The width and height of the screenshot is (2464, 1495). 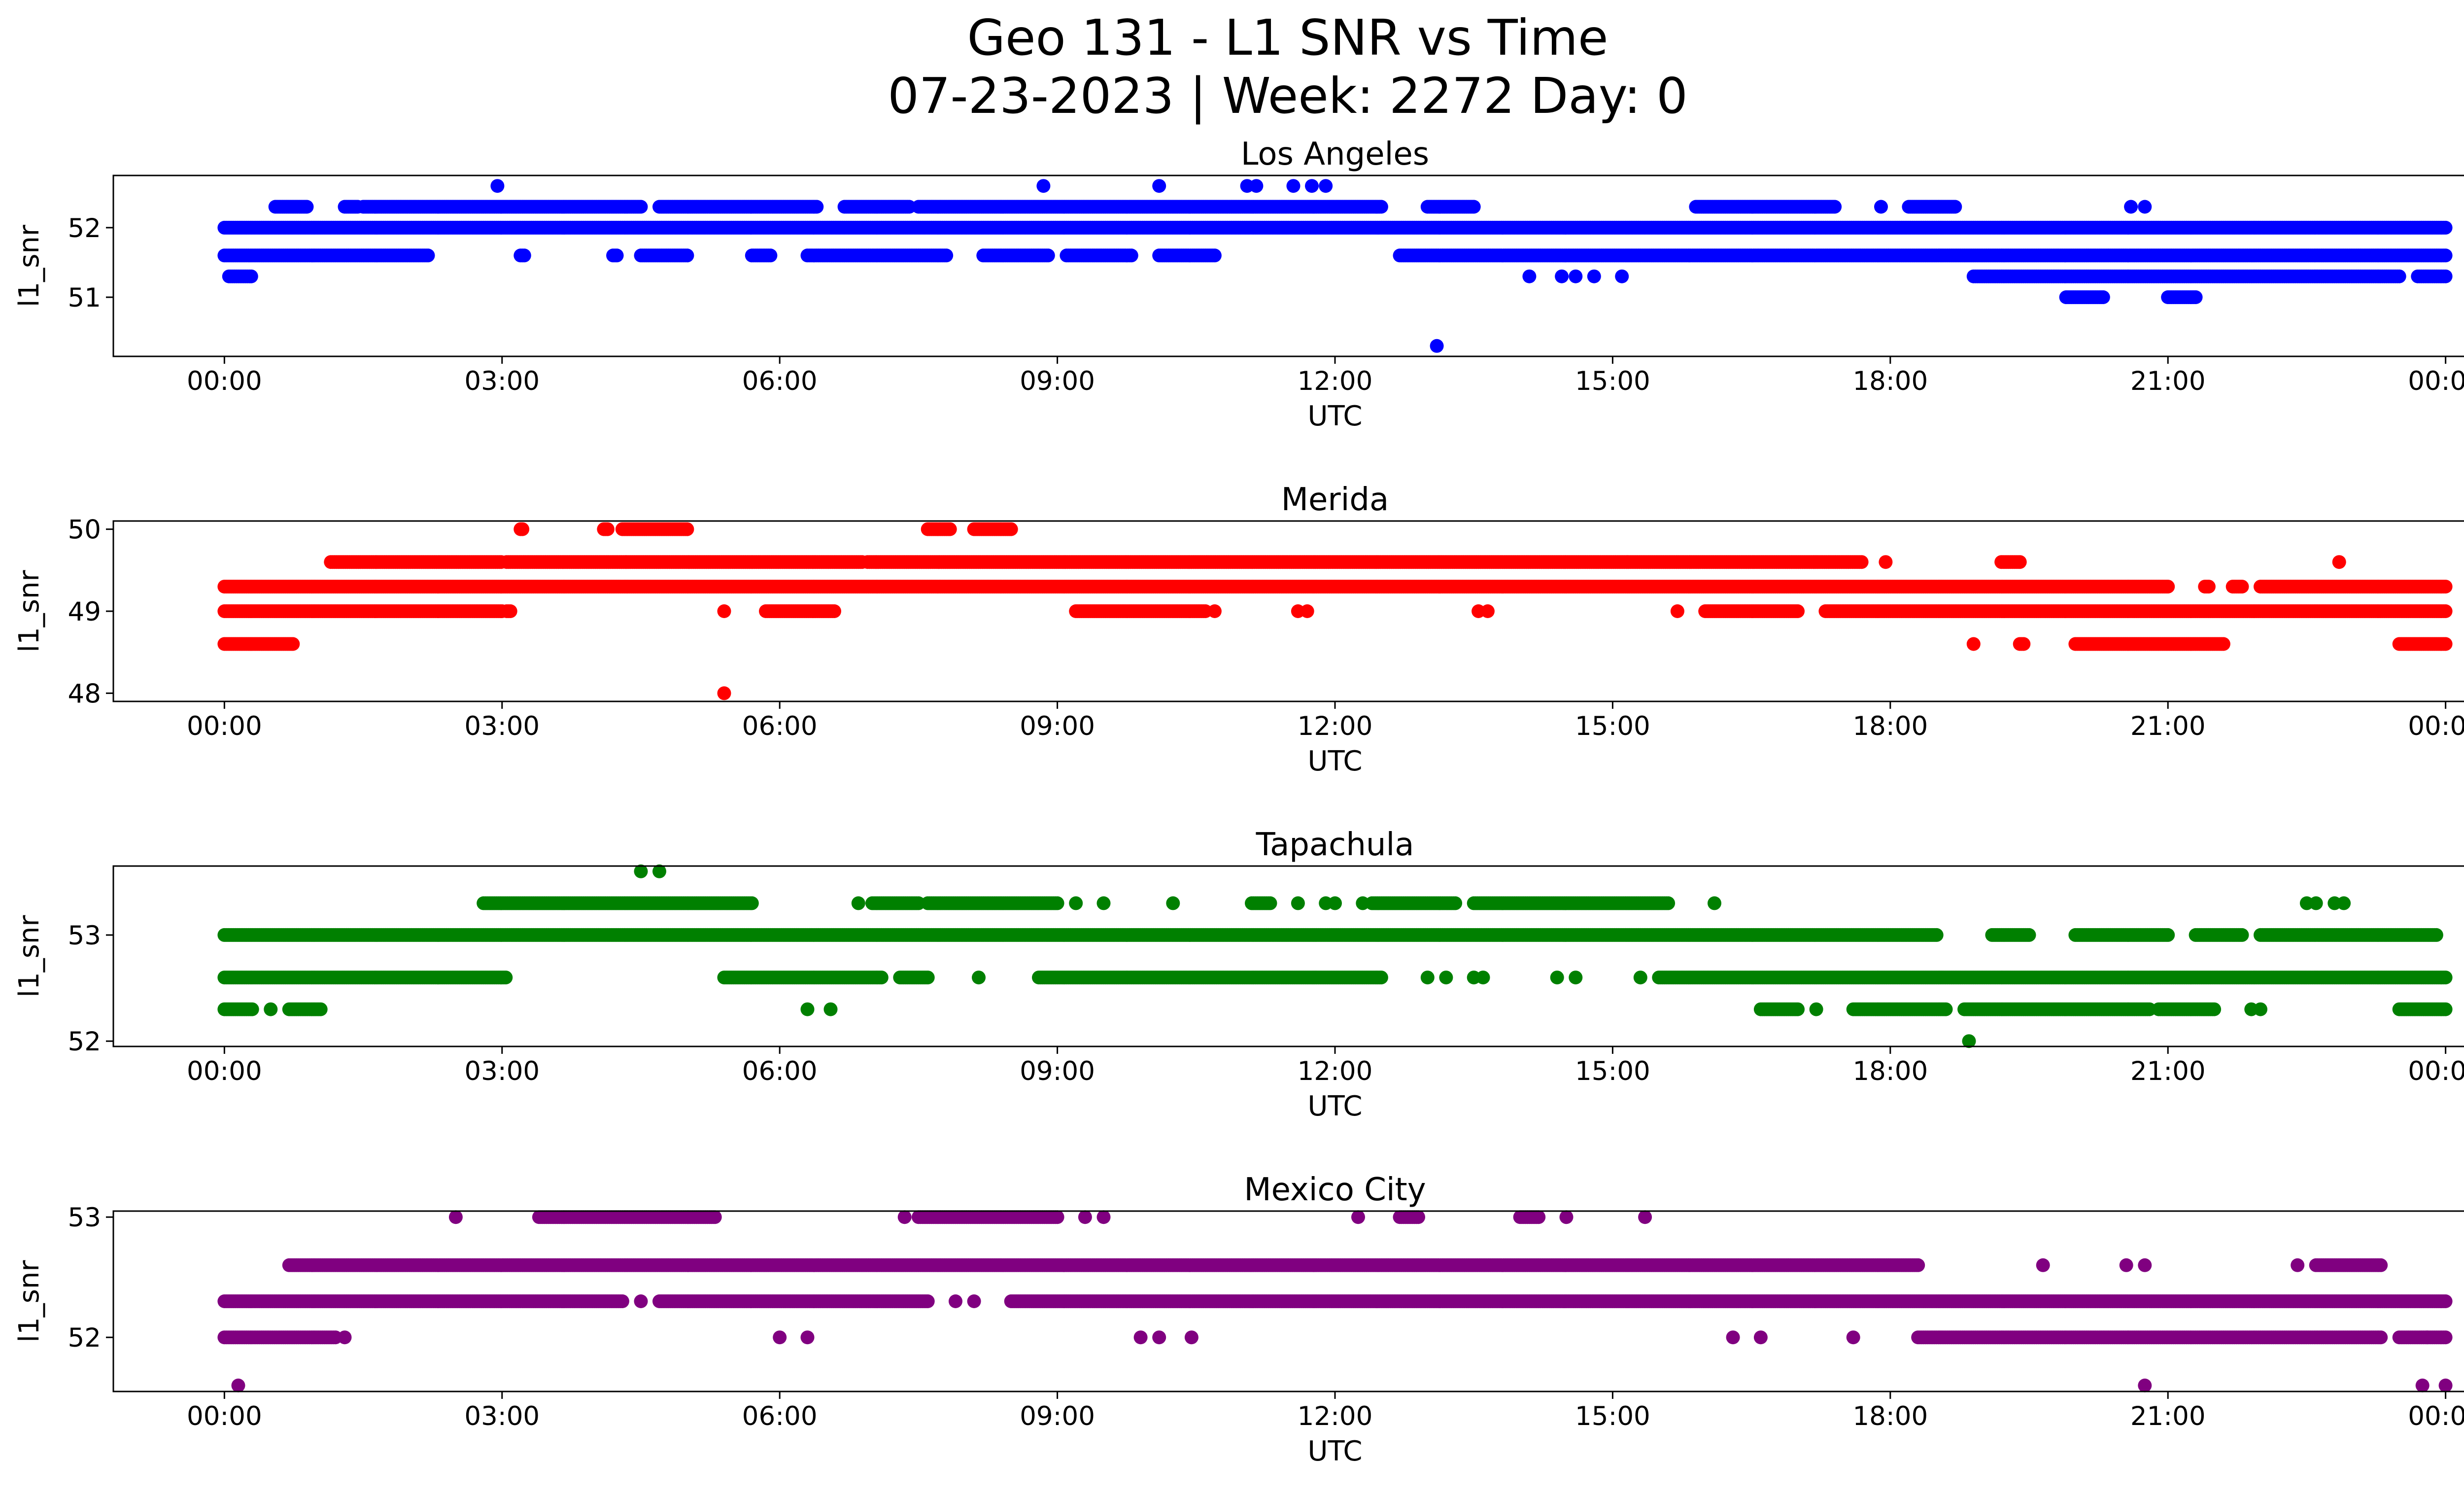 I want to click on panel-title-los-angeles: Los Angeles, so click(x=1335, y=154).